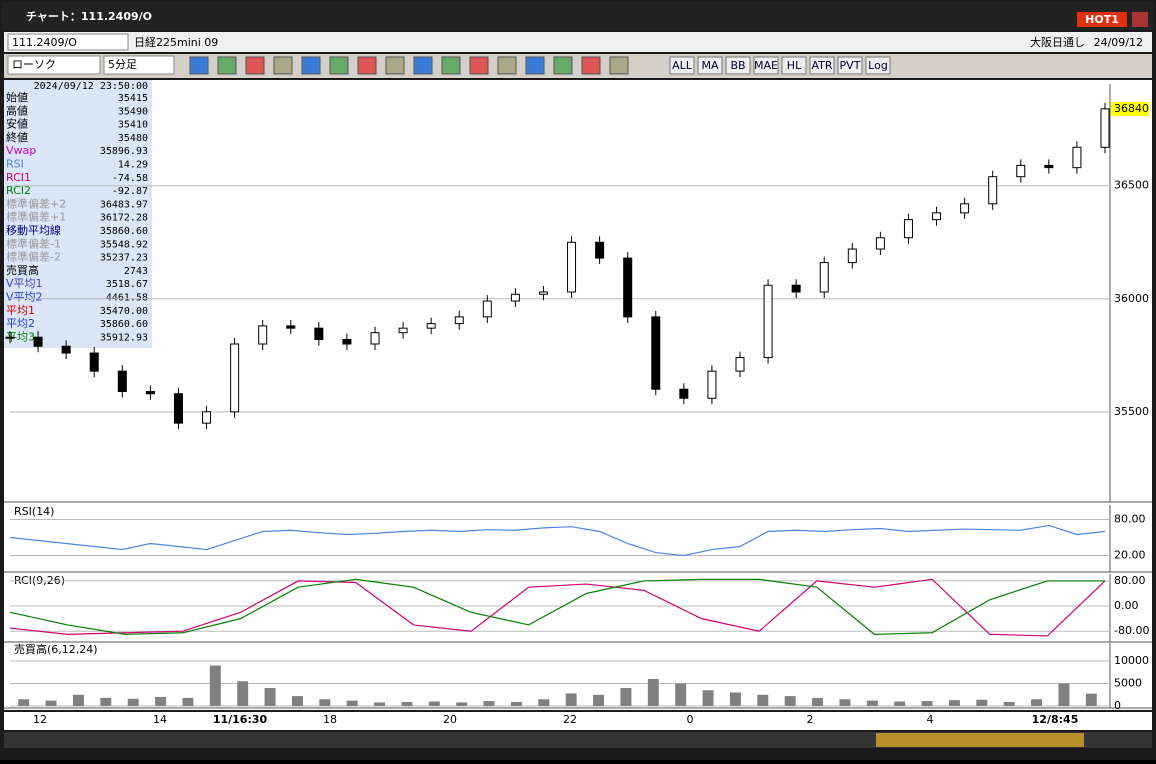 Image resolution: width=1156 pixels, height=764 pixels. I want to click on x-tick-label: 12/8:45, so click(1055, 719).